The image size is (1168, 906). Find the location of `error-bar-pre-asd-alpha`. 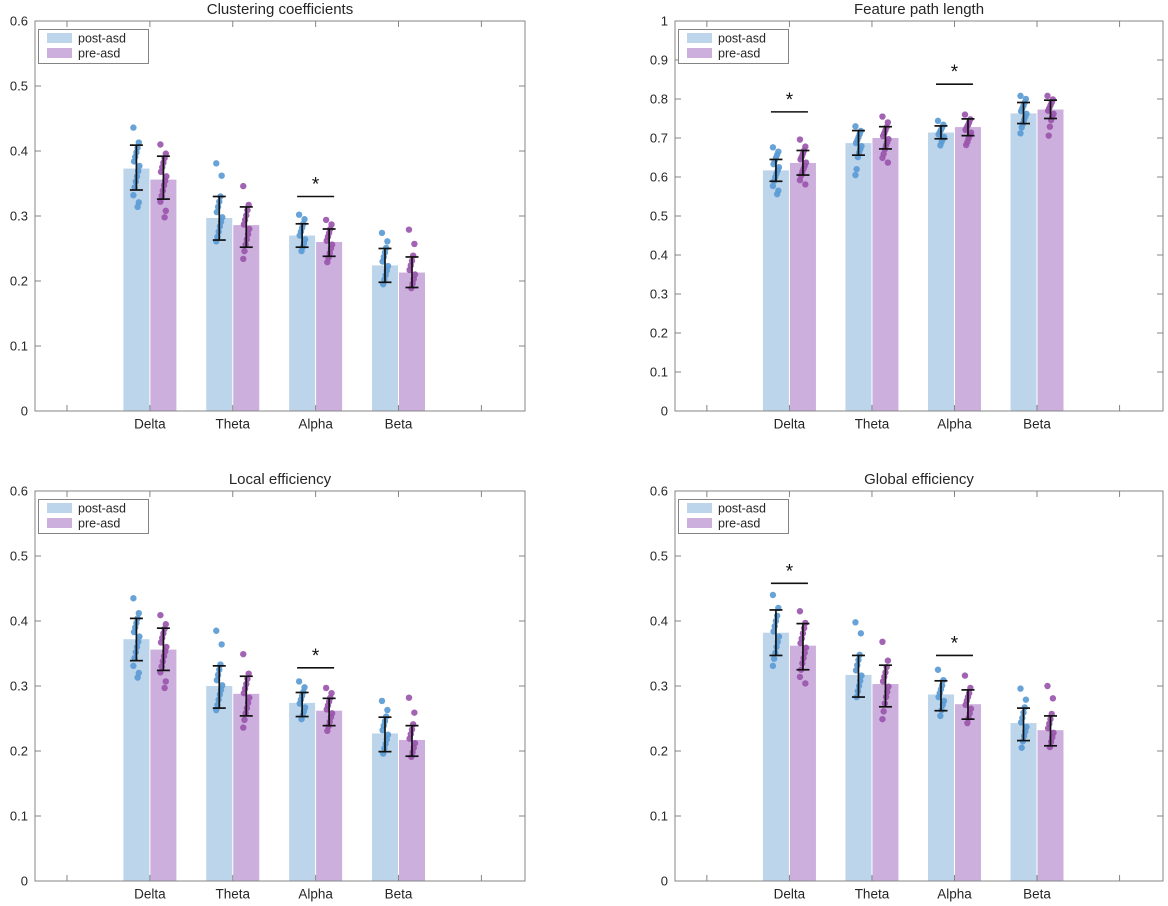

error-bar-pre-asd-alpha is located at coordinates (968, 704).